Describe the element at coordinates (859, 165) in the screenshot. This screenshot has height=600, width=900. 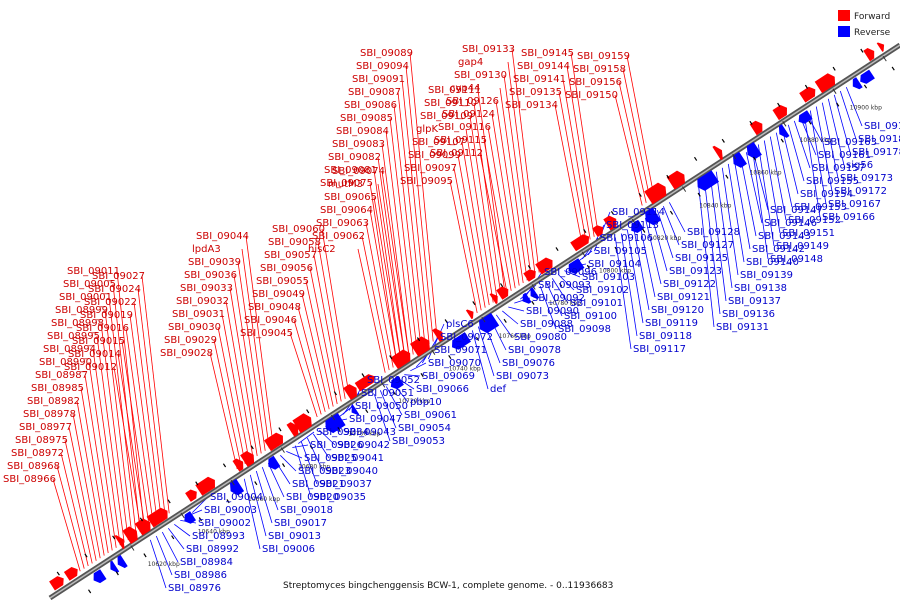
I see `reverse-gene-label: sig56` at that location.